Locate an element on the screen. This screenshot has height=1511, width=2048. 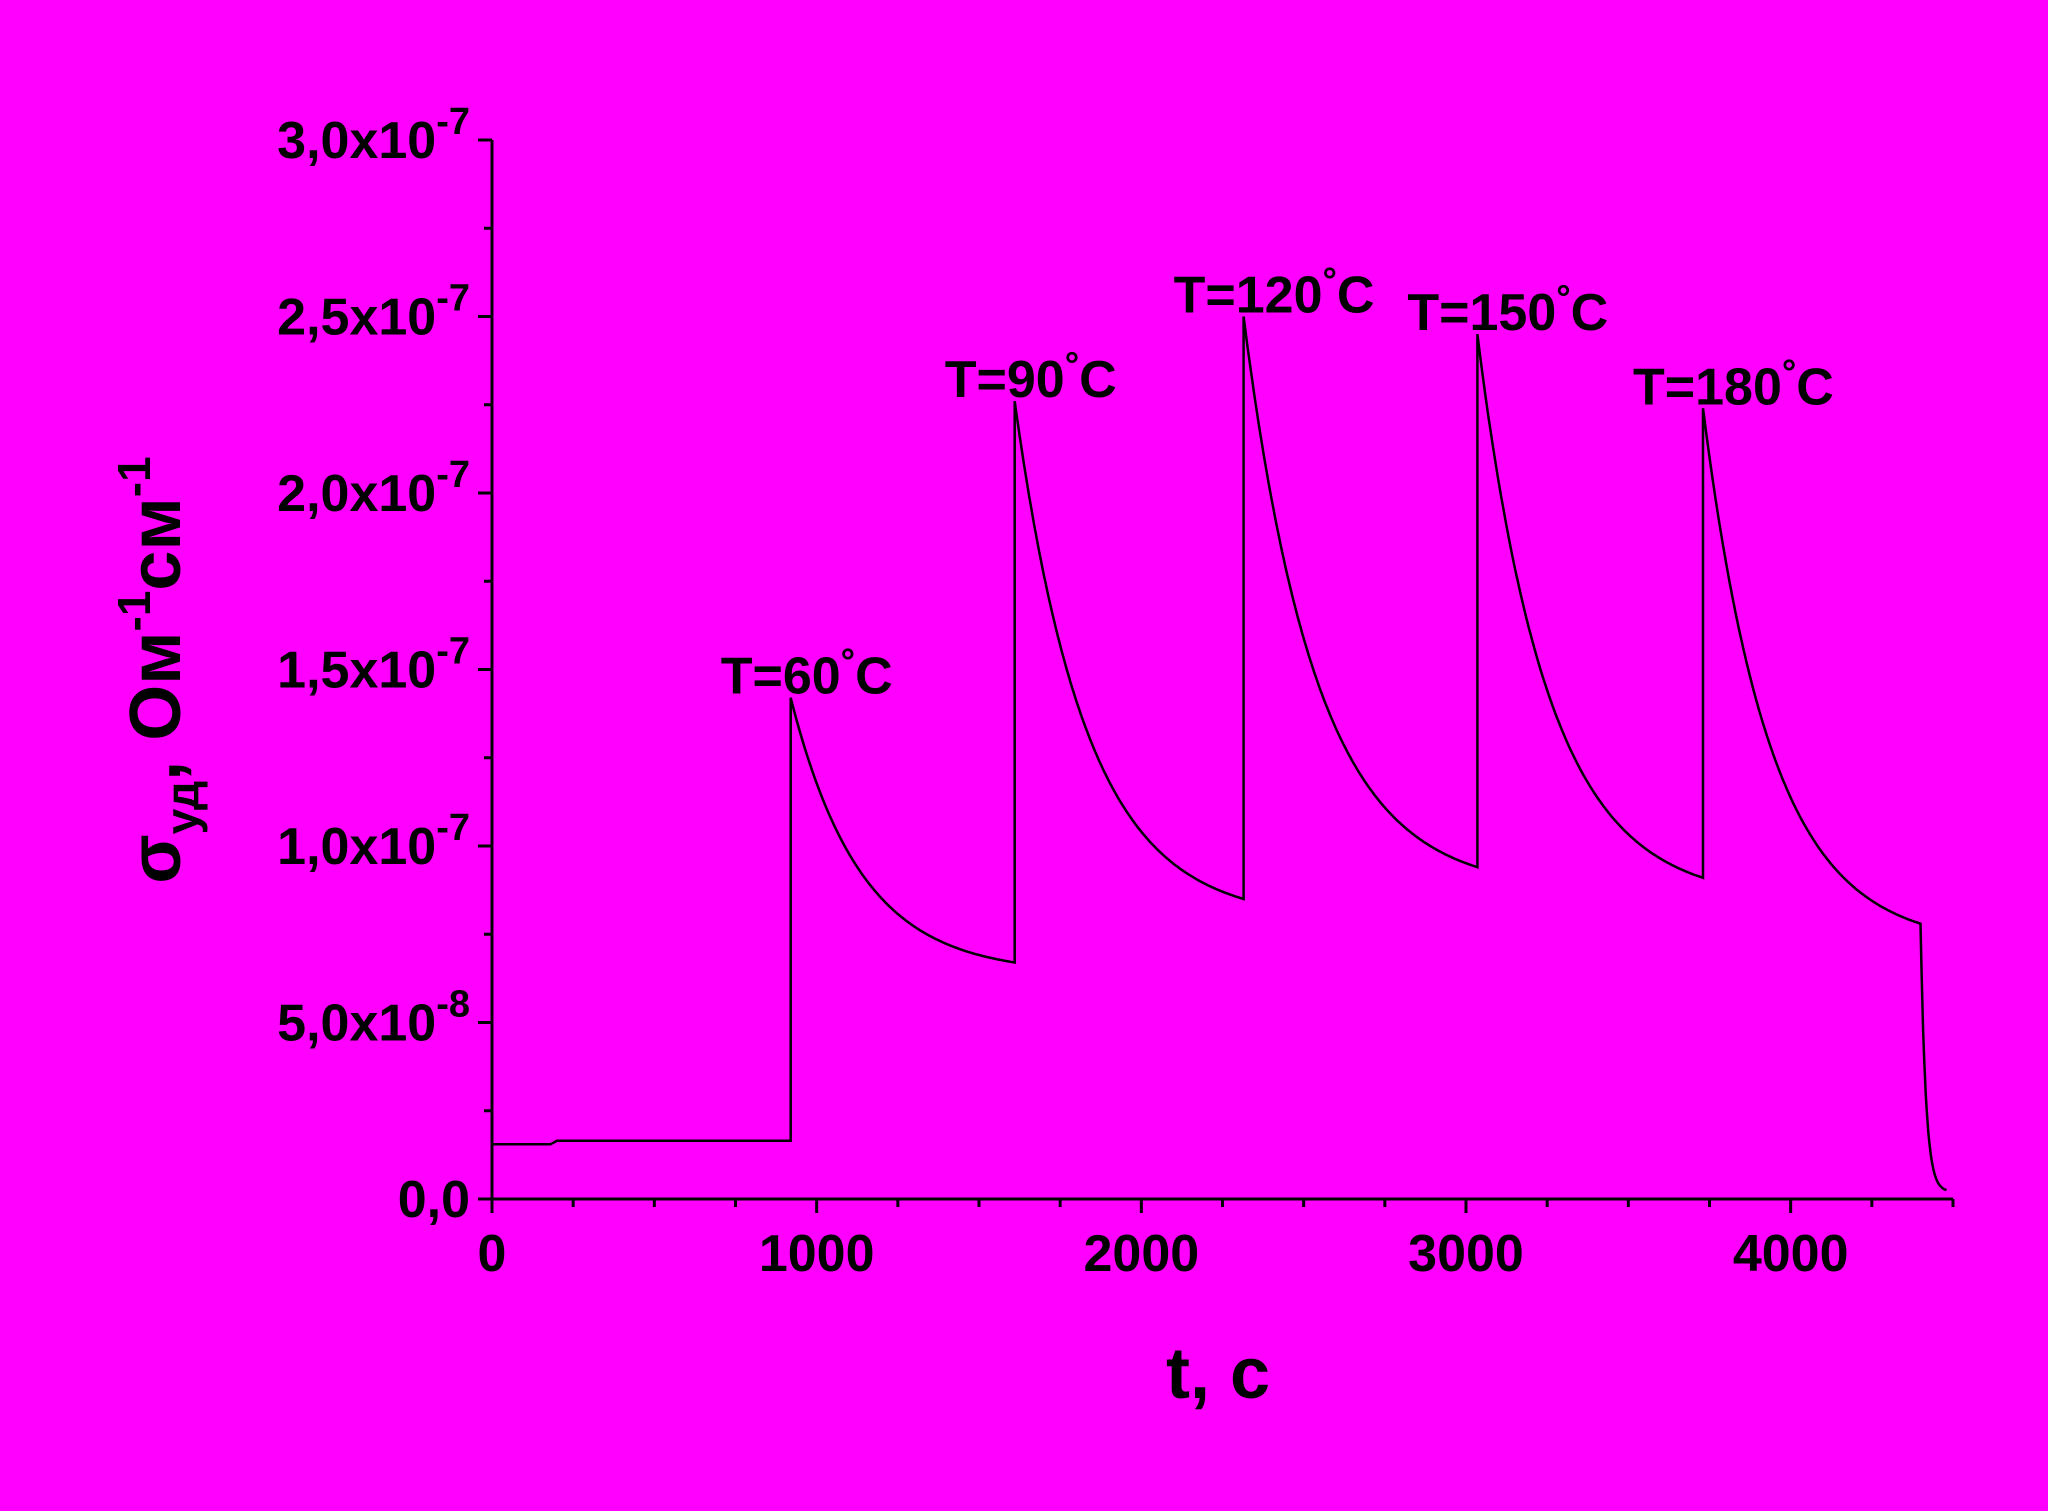
y-tick-label: 2,5x10⁻⁷ is located at coordinates (373, 312).